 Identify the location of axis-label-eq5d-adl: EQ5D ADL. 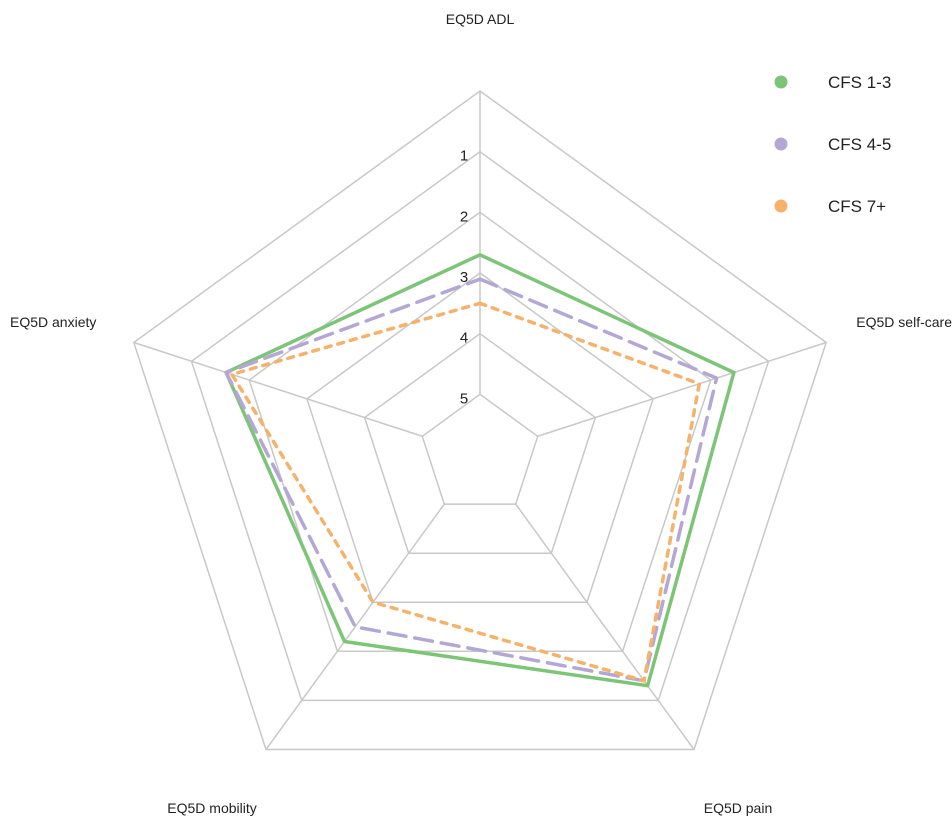
(480, 19).